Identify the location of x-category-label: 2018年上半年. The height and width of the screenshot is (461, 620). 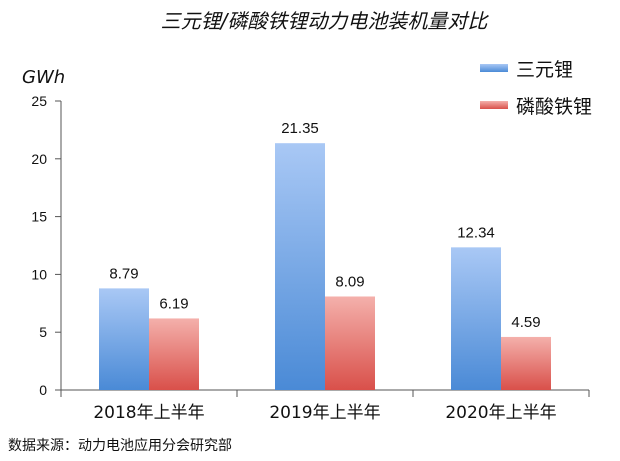
(148, 413).